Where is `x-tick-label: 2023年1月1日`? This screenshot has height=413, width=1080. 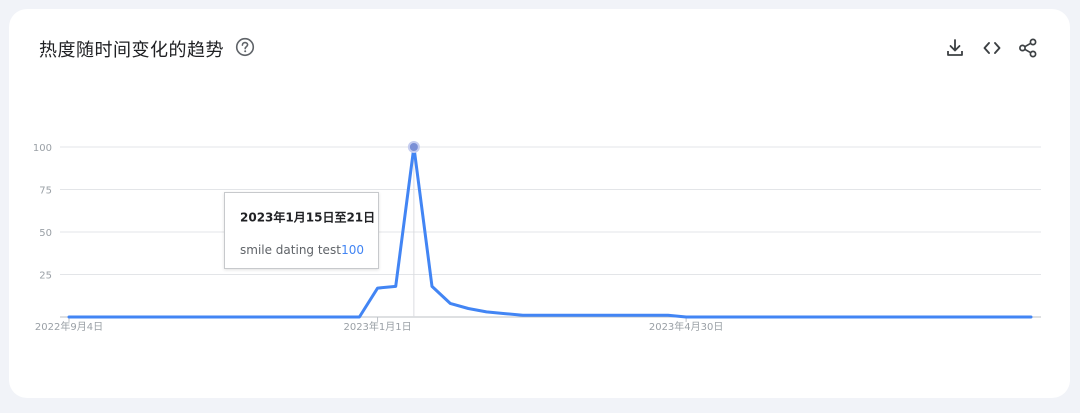
x-tick-label: 2023年1月1日 is located at coordinates (377, 326).